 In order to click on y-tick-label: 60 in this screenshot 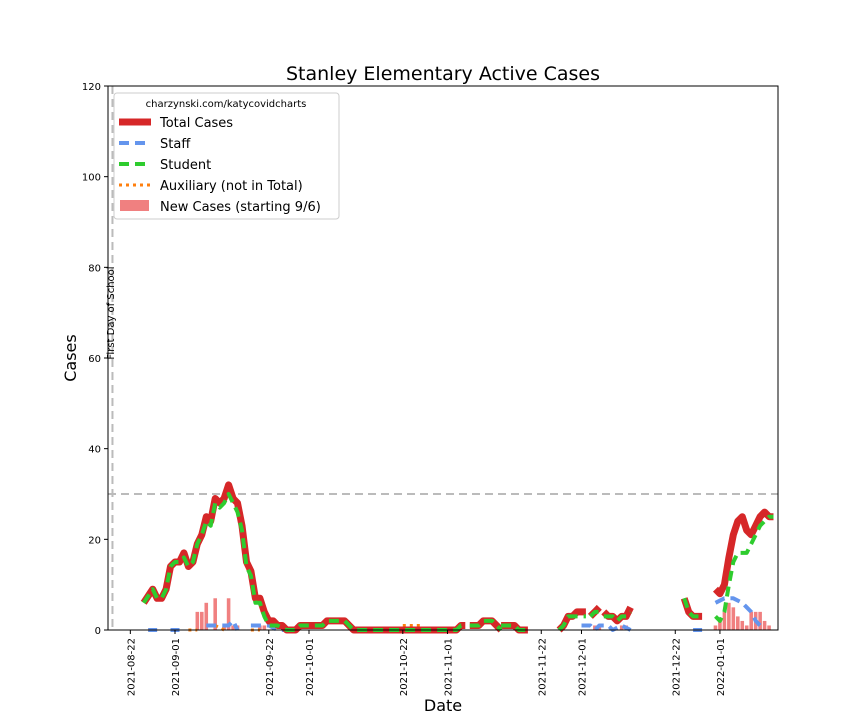, I will do `click(94, 359)`.